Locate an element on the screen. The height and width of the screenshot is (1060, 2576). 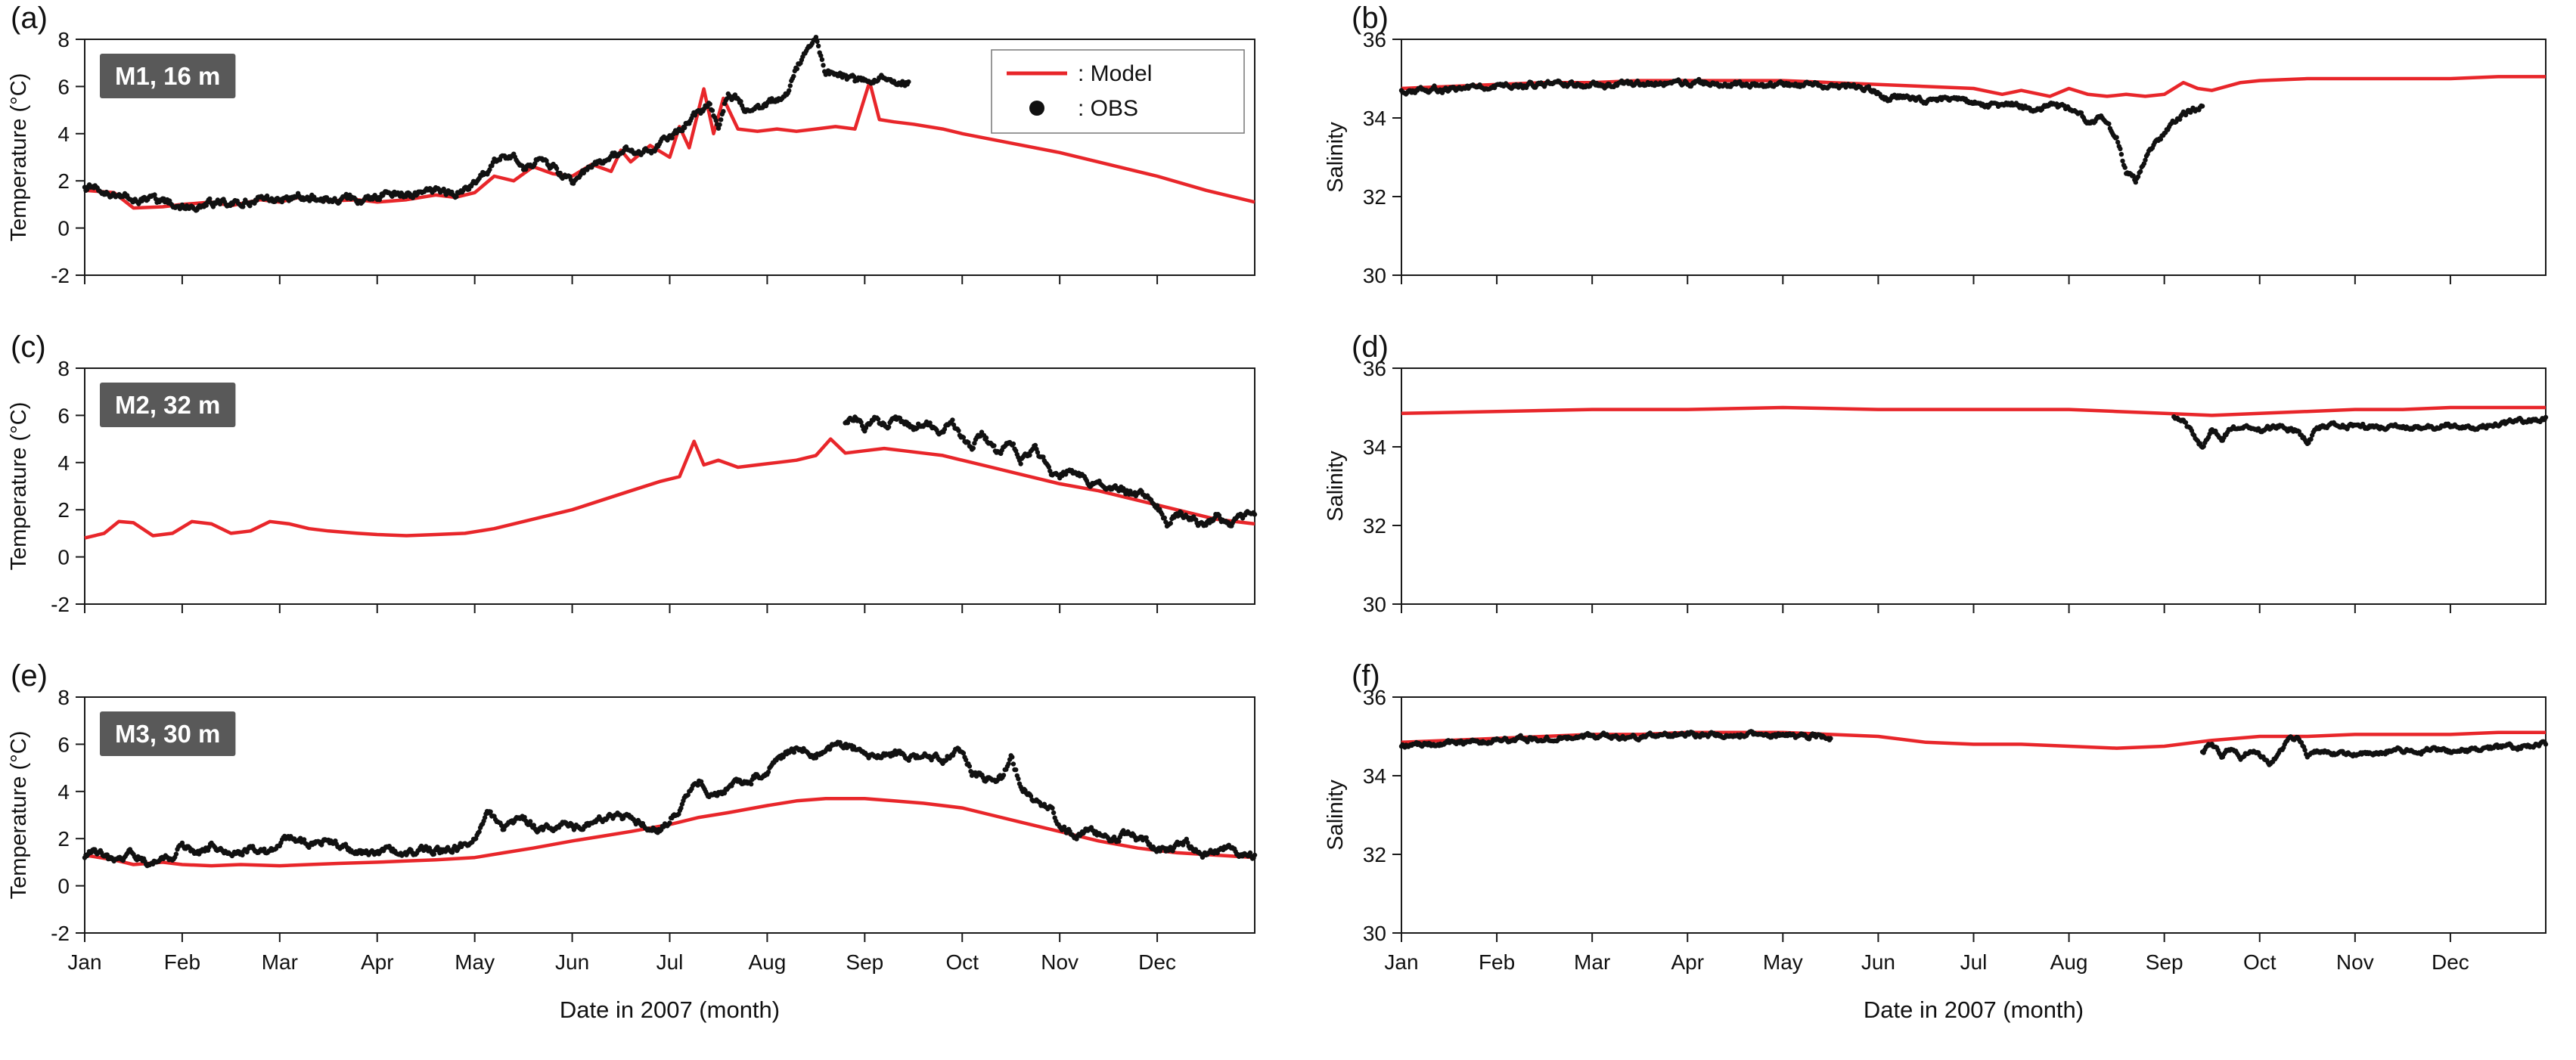
plot-box-e is located at coordinates (669, 815).